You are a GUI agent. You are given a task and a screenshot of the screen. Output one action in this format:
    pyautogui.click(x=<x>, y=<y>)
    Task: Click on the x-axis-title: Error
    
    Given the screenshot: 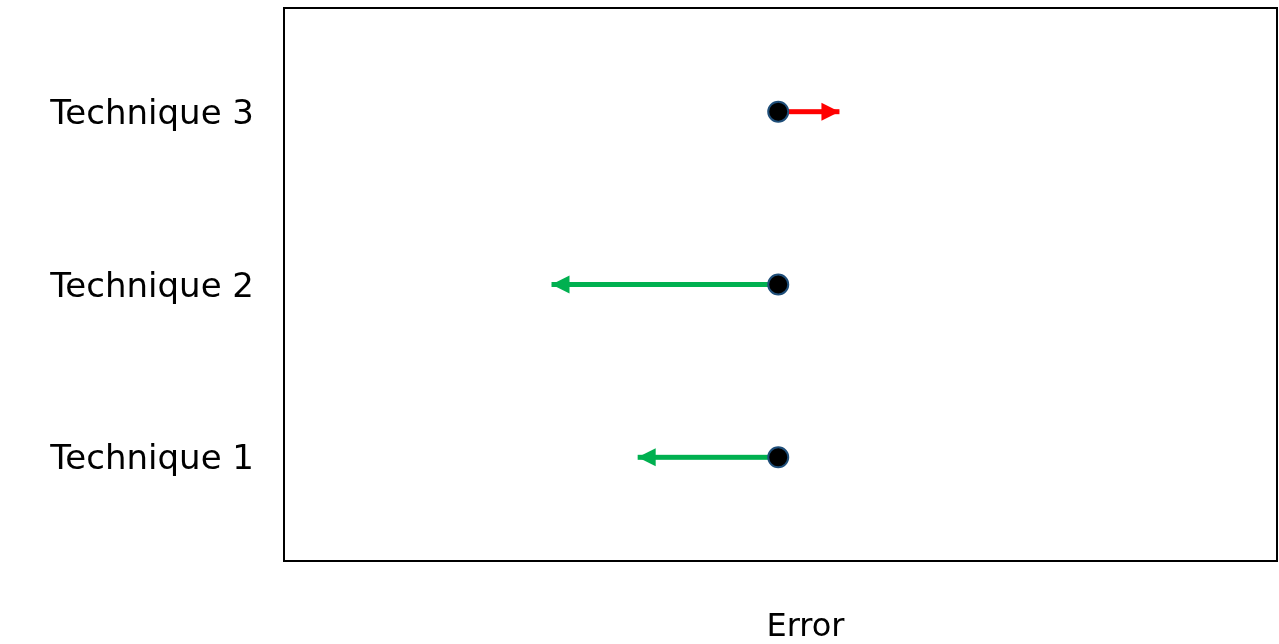 What is the action you would take?
    pyautogui.click(x=806, y=625)
    